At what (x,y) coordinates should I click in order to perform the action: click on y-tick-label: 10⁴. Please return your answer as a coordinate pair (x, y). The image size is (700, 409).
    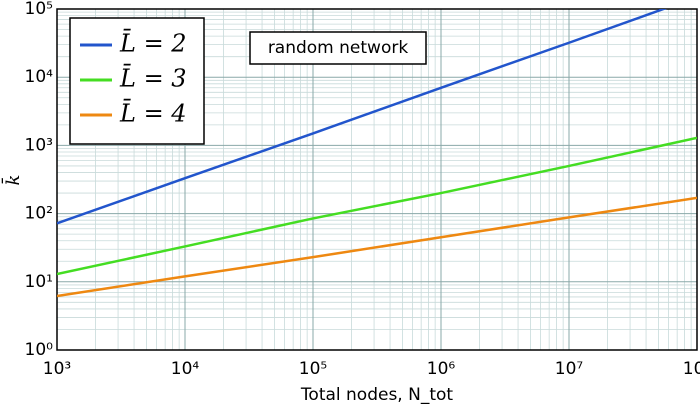
    Looking at the image, I should click on (39, 77).